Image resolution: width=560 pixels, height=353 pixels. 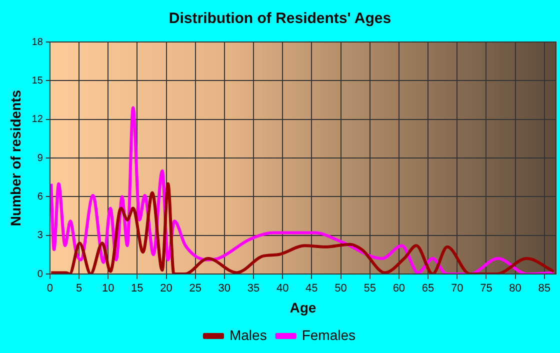 What do you see at coordinates (280, 19) in the screenshot?
I see `chart-title: Distribution of Residents' Ages` at bounding box center [280, 19].